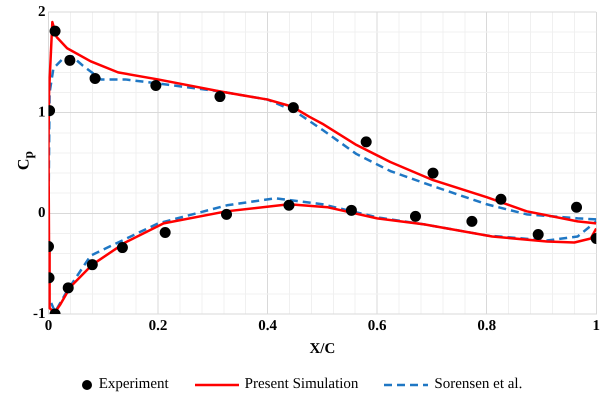  I want to click on legend-label: Sorensen et al., so click(478, 384).